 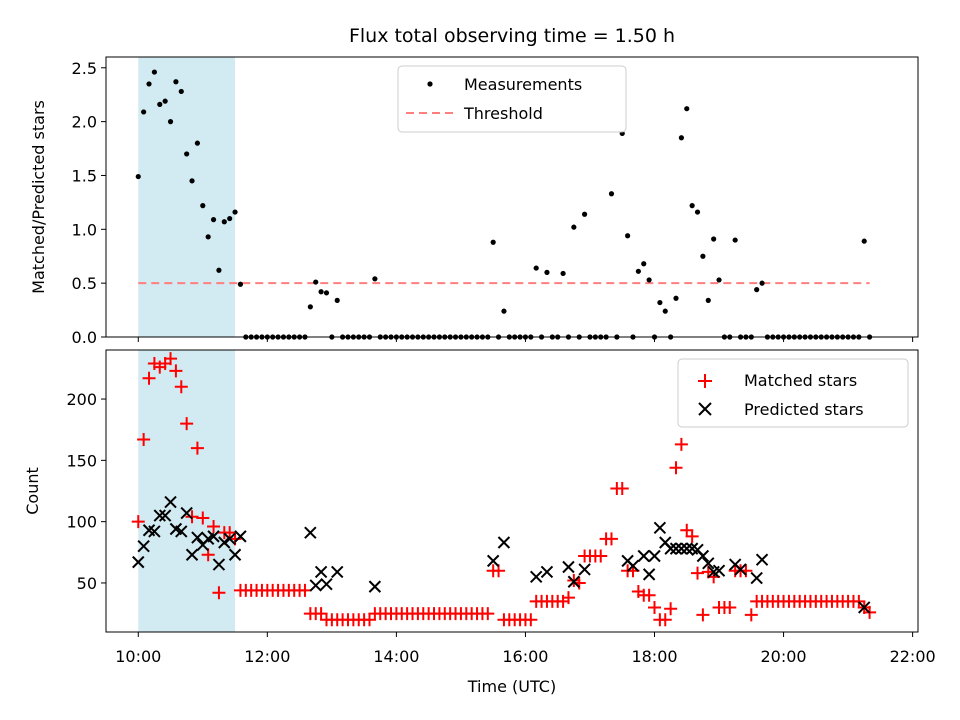 What do you see at coordinates (913, 656) in the screenshot?
I see `x-tick-label: 22:00` at bounding box center [913, 656].